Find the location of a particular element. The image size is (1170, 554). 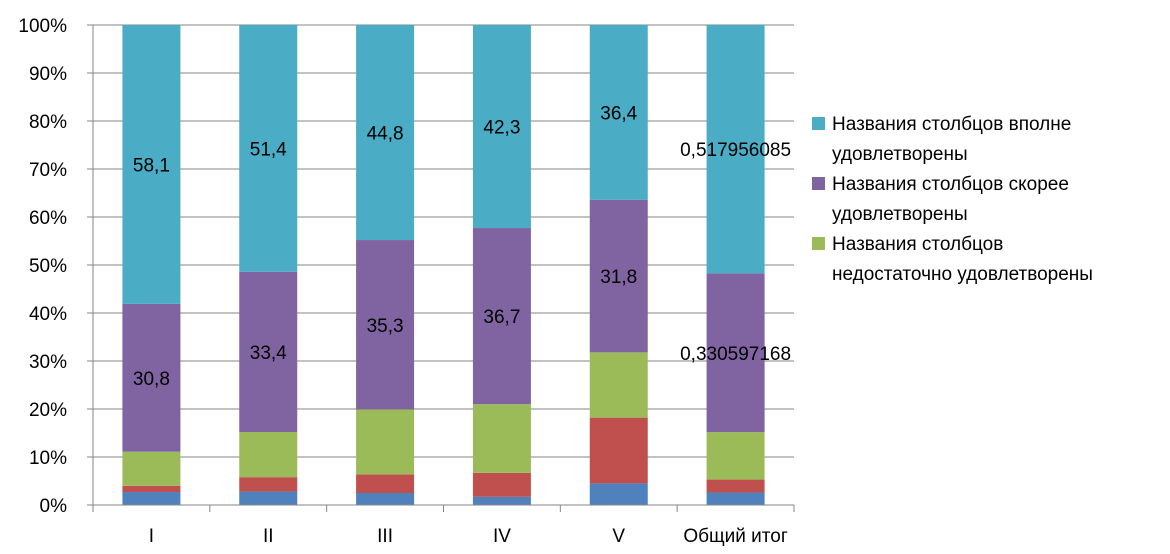

x-tick-label: Общий итог is located at coordinates (735, 536).